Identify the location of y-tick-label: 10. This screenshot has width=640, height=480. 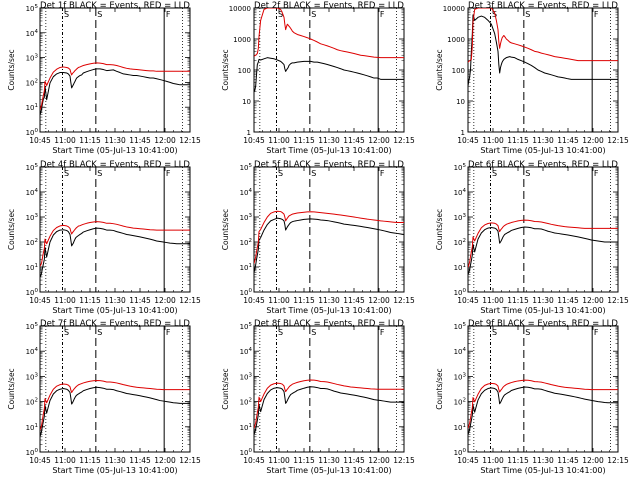
(460, 102).